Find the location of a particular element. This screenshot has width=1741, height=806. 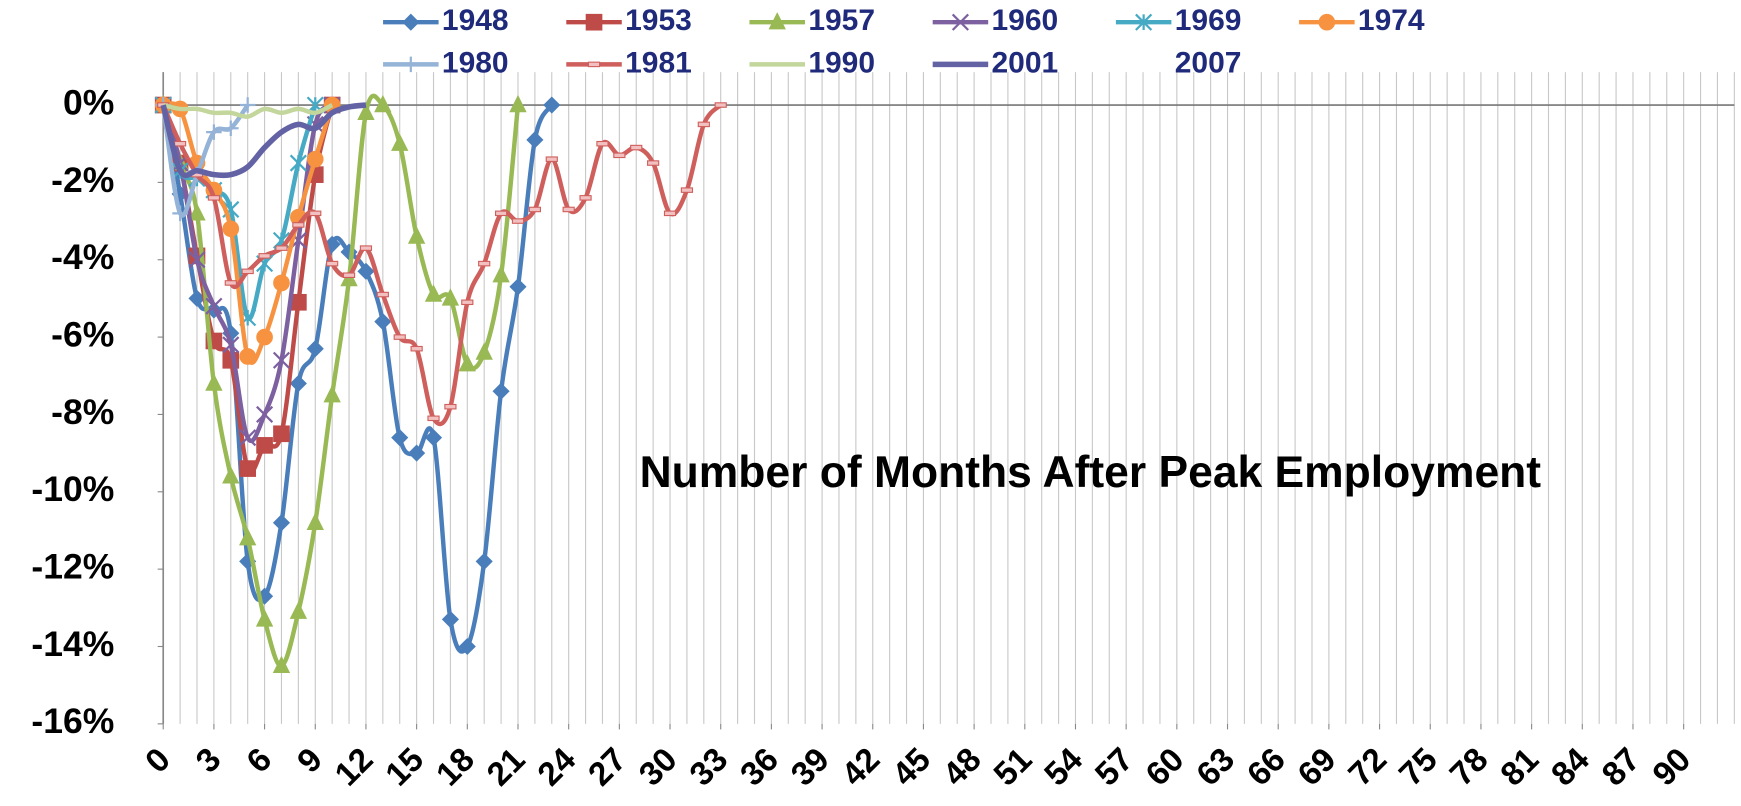

x-tick-label: 69 is located at coordinates (1317, 767).